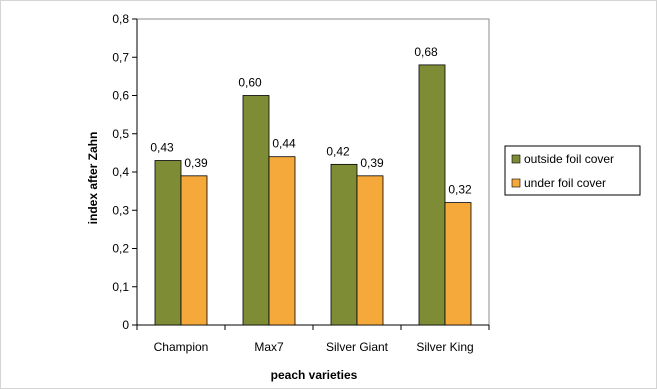  Describe the element at coordinates (426, 52) in the screenshot. I see `value-label-outside-foil: 0,68` at that location.